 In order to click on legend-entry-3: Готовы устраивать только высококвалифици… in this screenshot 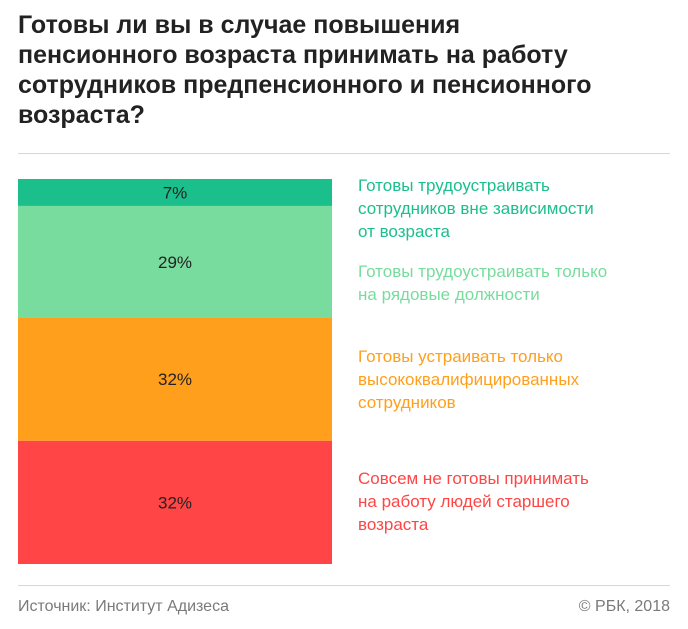, I will do `click(469, 379)`.